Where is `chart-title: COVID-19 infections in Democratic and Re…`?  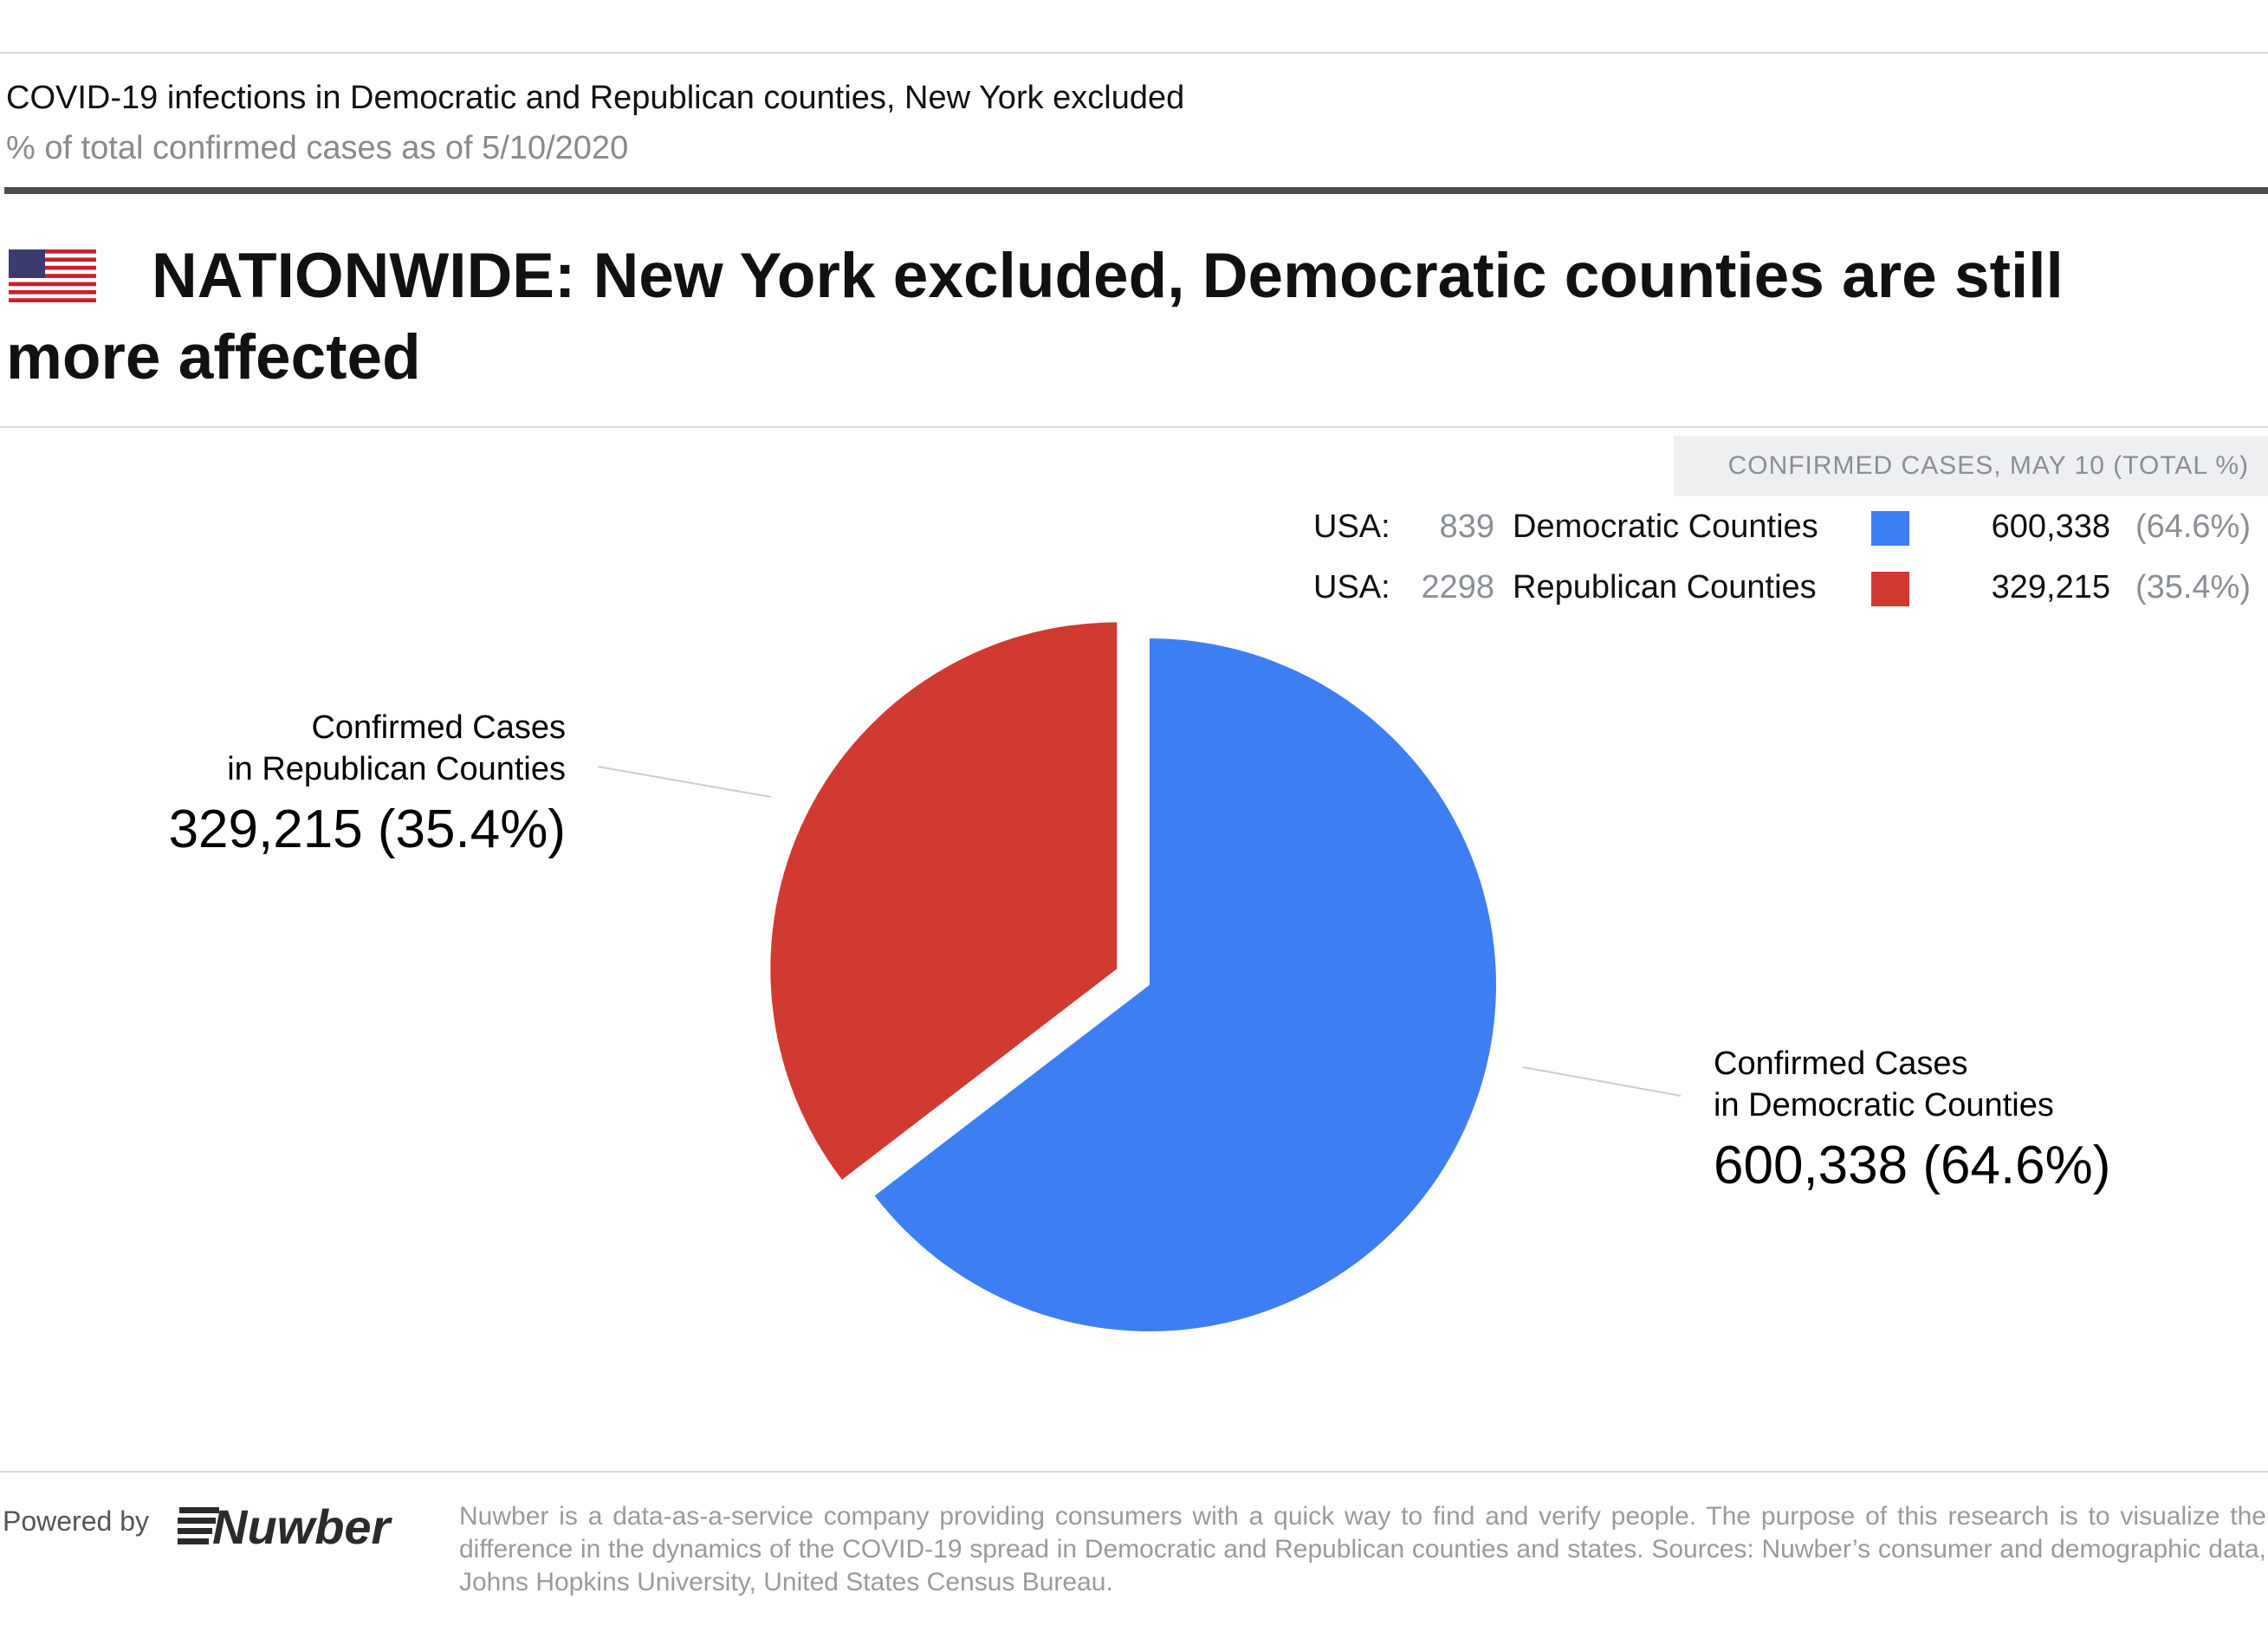
chart-title: COVID-19 infections in Democratic and Re… is located at coordinates (595, 98).